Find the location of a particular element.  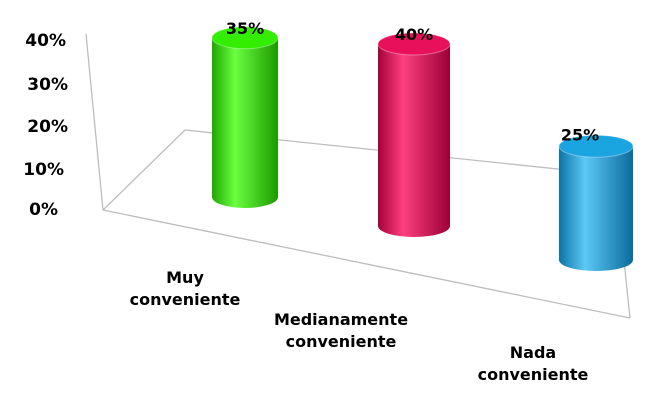

y-tick-label: 10% is located at coordinates (43, 170).